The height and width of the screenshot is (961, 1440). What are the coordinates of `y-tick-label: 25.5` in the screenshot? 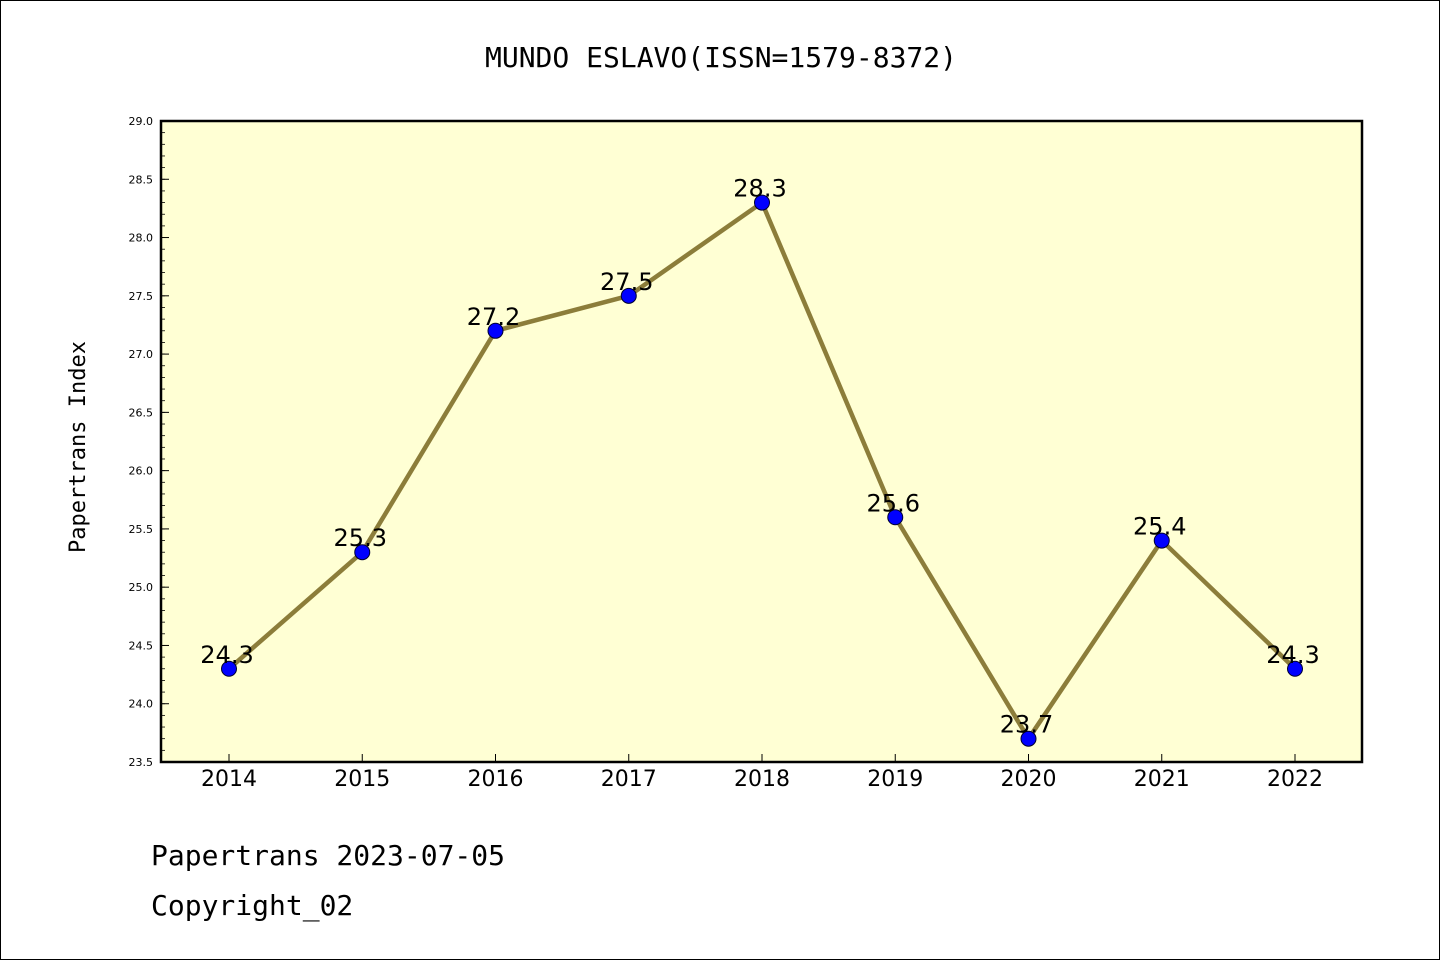 It's located at (141, 529).